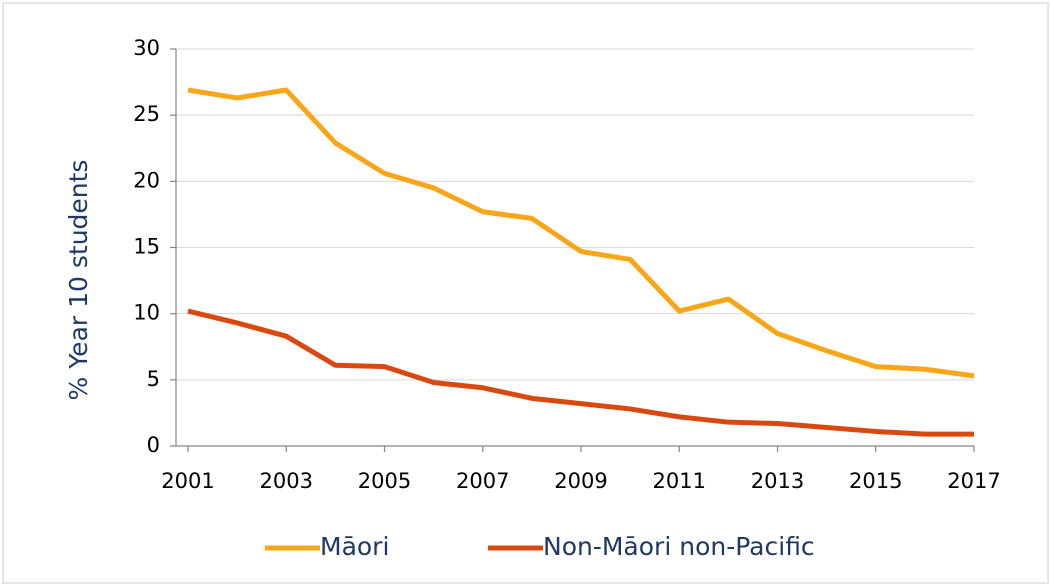 This screenshot has width=1051, height=586. Describe the element at coordinates (187, 481) in the screenshot. I see `x-tick-label: 2001` at that location.